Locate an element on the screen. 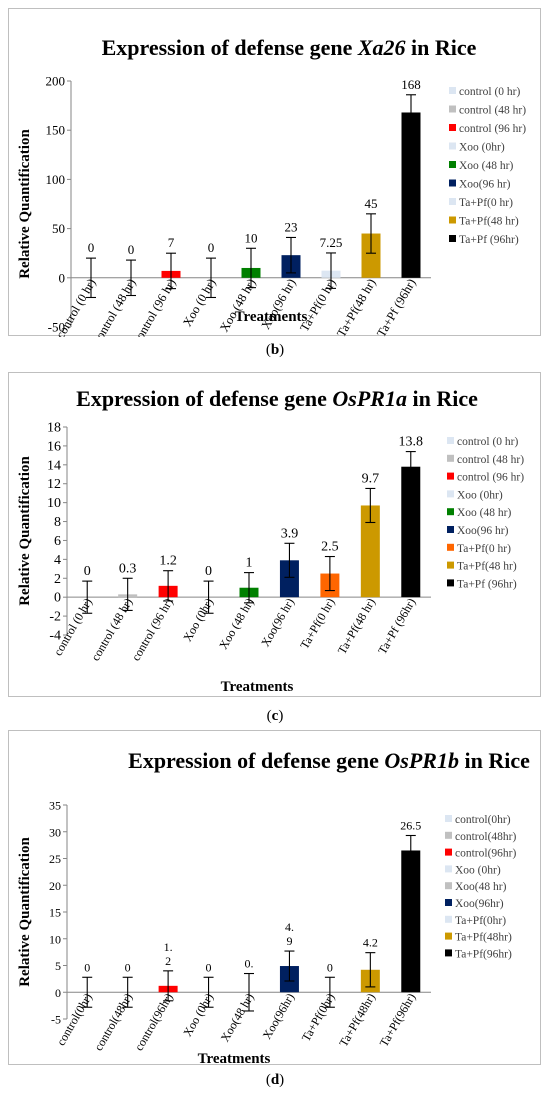  x-tick-label: Ta+Pf(48hr) is located at coordinates (357, 1020).